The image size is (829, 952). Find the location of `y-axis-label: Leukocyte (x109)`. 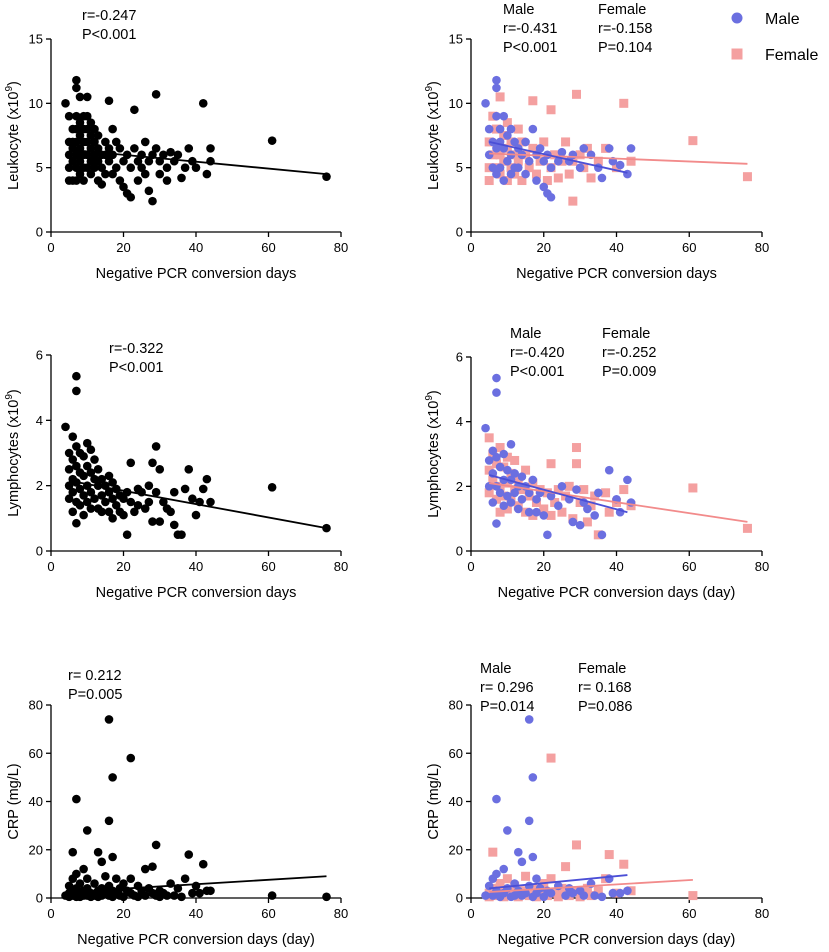

y-axis-label: Leukocyte (x109) is located at coordinates (433, 135).